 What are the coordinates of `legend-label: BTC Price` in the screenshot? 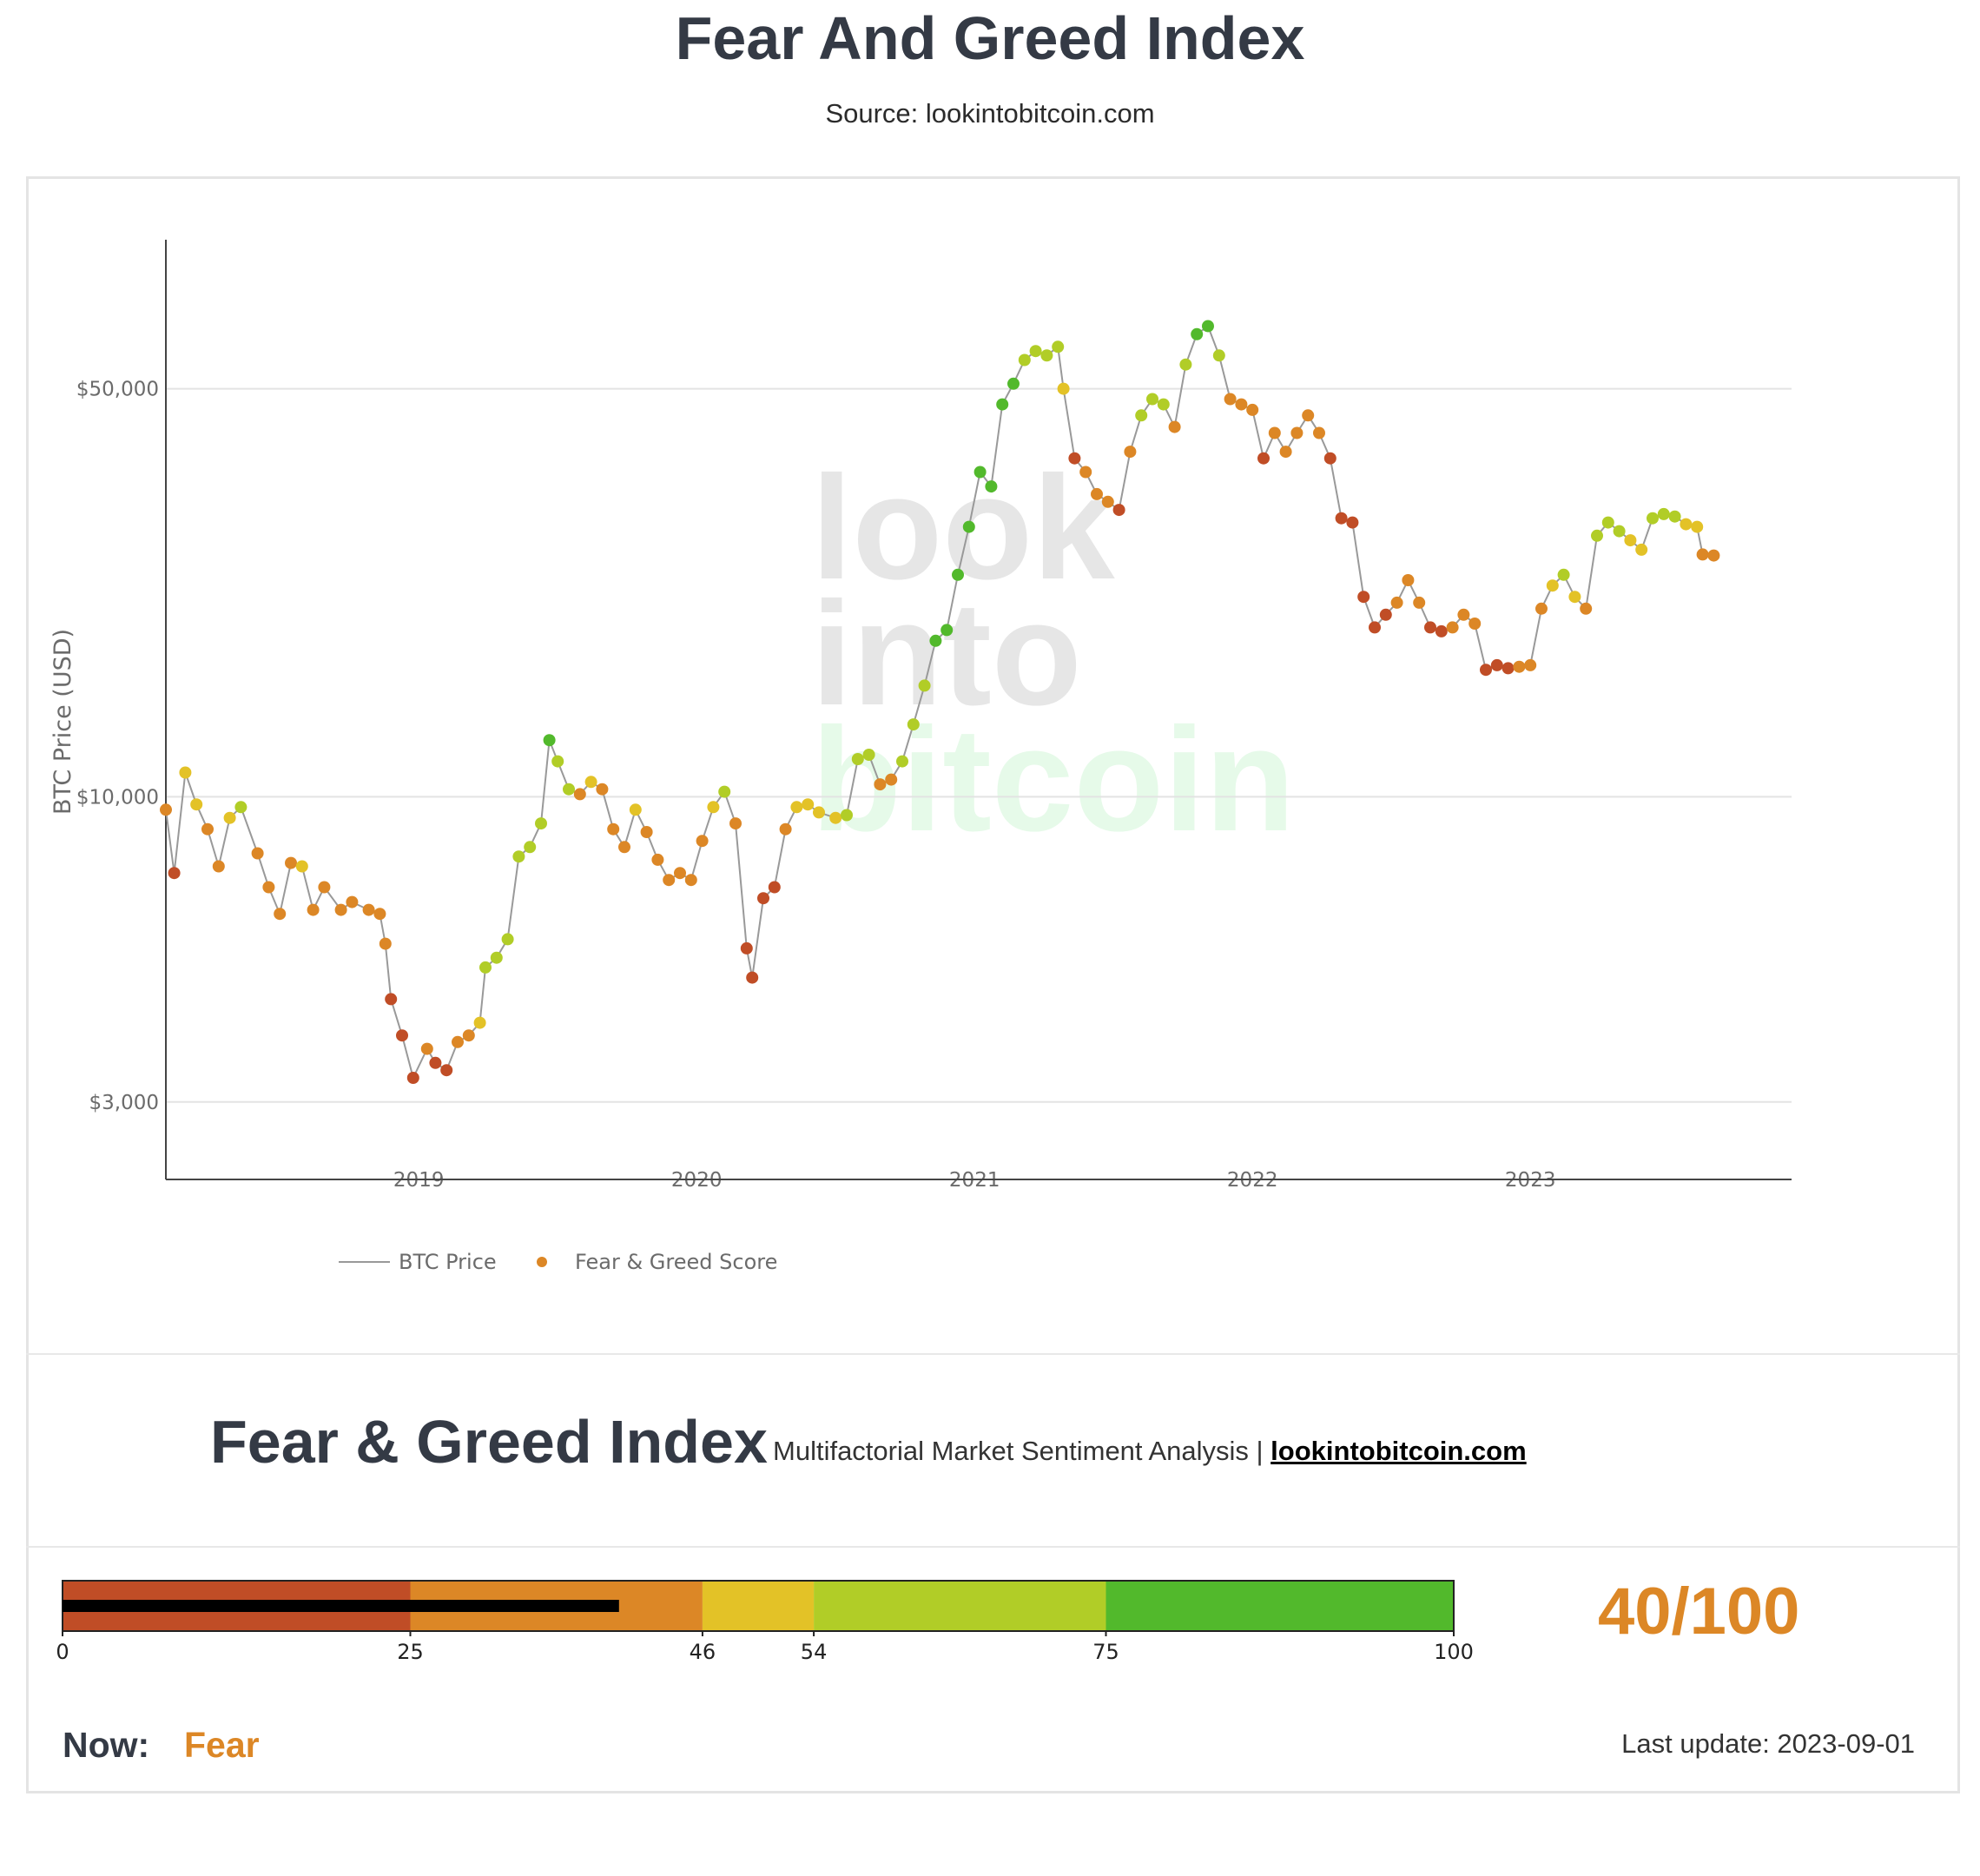 It's located at (448, 1262).